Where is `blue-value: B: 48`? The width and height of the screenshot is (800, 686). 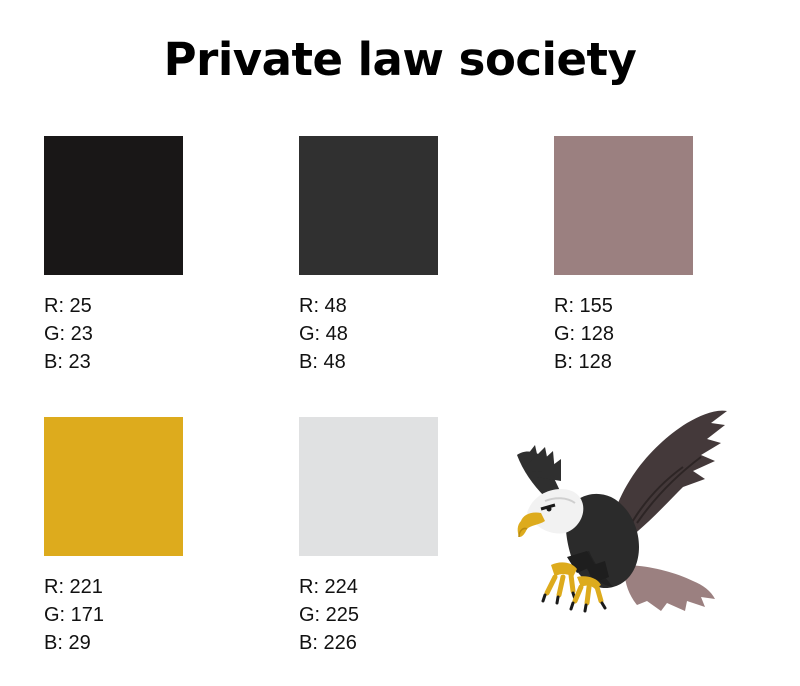 blue-value: B: 48 is located at coordinates (322, 362).